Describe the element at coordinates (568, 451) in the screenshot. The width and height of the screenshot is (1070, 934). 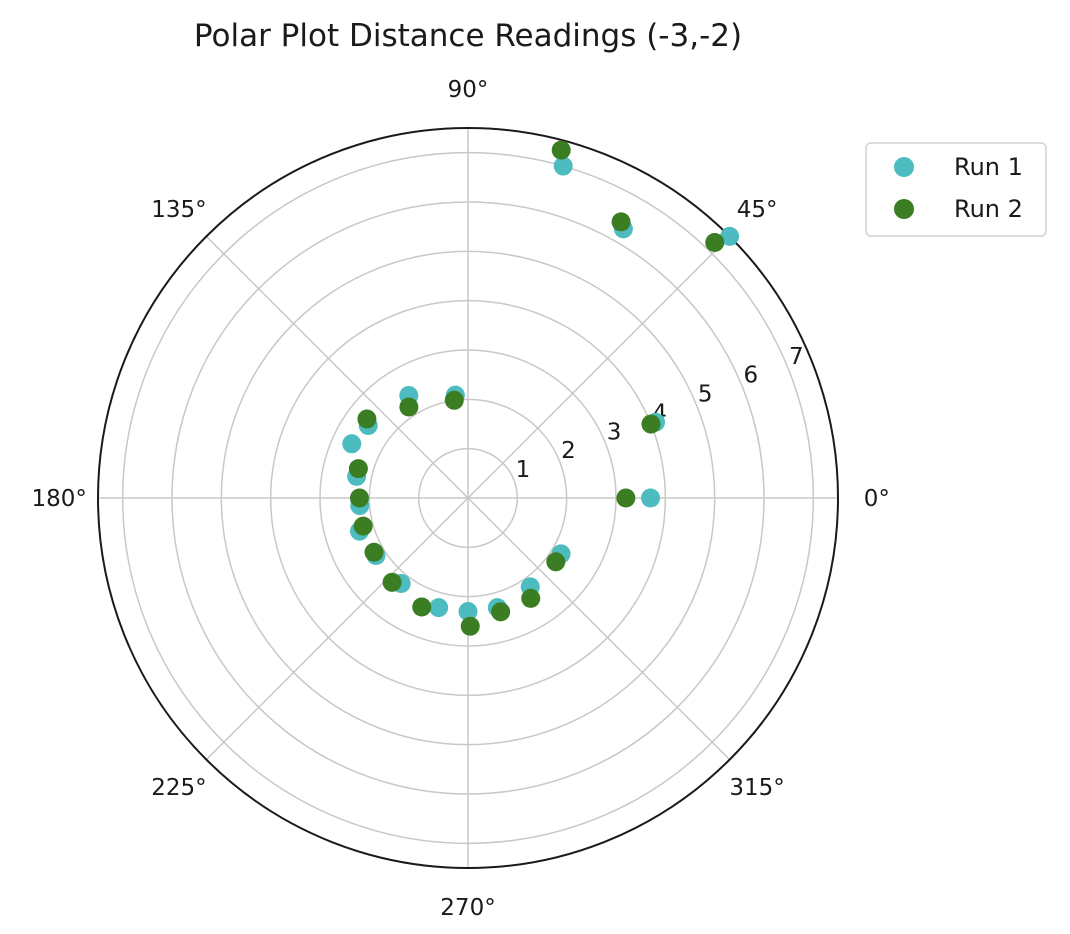
I see `r-tick-label: 2` at that location.